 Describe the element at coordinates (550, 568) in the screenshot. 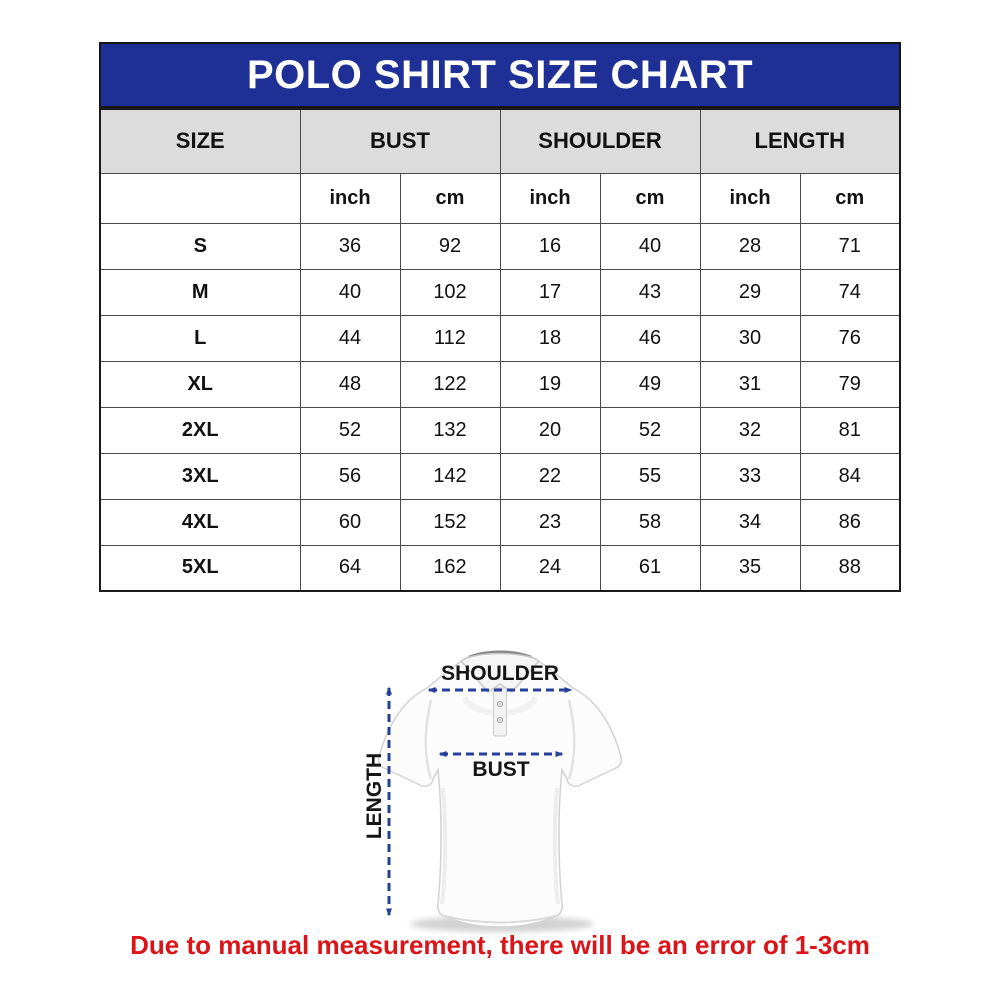

I see `value-cell: 24` at that location.